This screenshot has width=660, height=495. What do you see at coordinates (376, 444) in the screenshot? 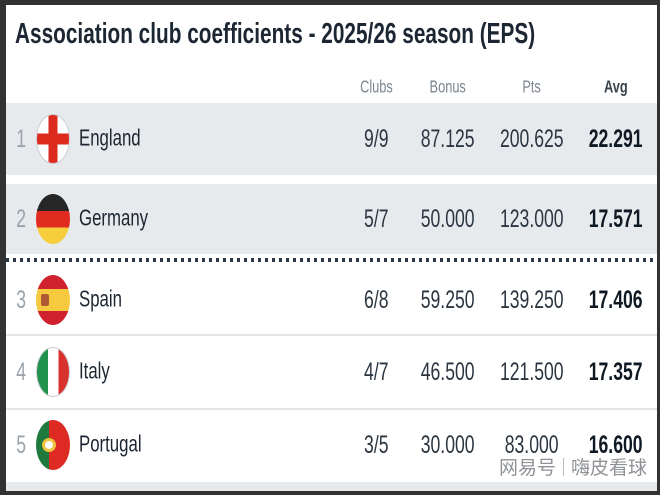
I see `clubs-value: 3/5` at bounding box center [376, 444].